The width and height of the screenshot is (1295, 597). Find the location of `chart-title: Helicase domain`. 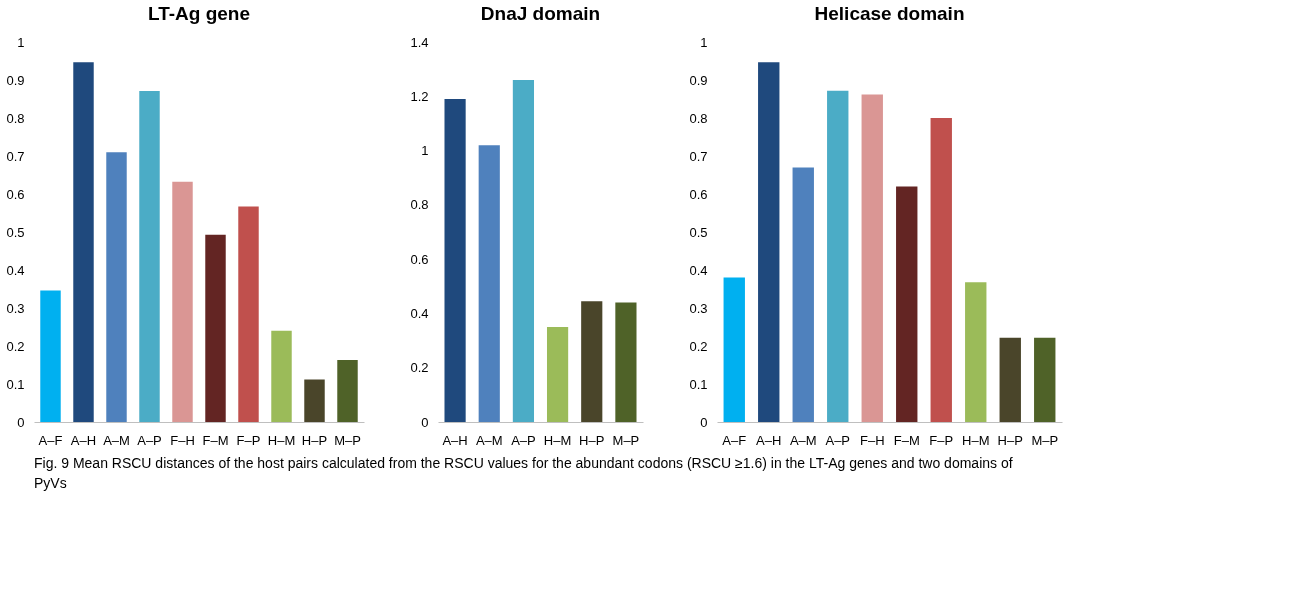

chart-title: Helicase domain is located at coordinates (889, 13).